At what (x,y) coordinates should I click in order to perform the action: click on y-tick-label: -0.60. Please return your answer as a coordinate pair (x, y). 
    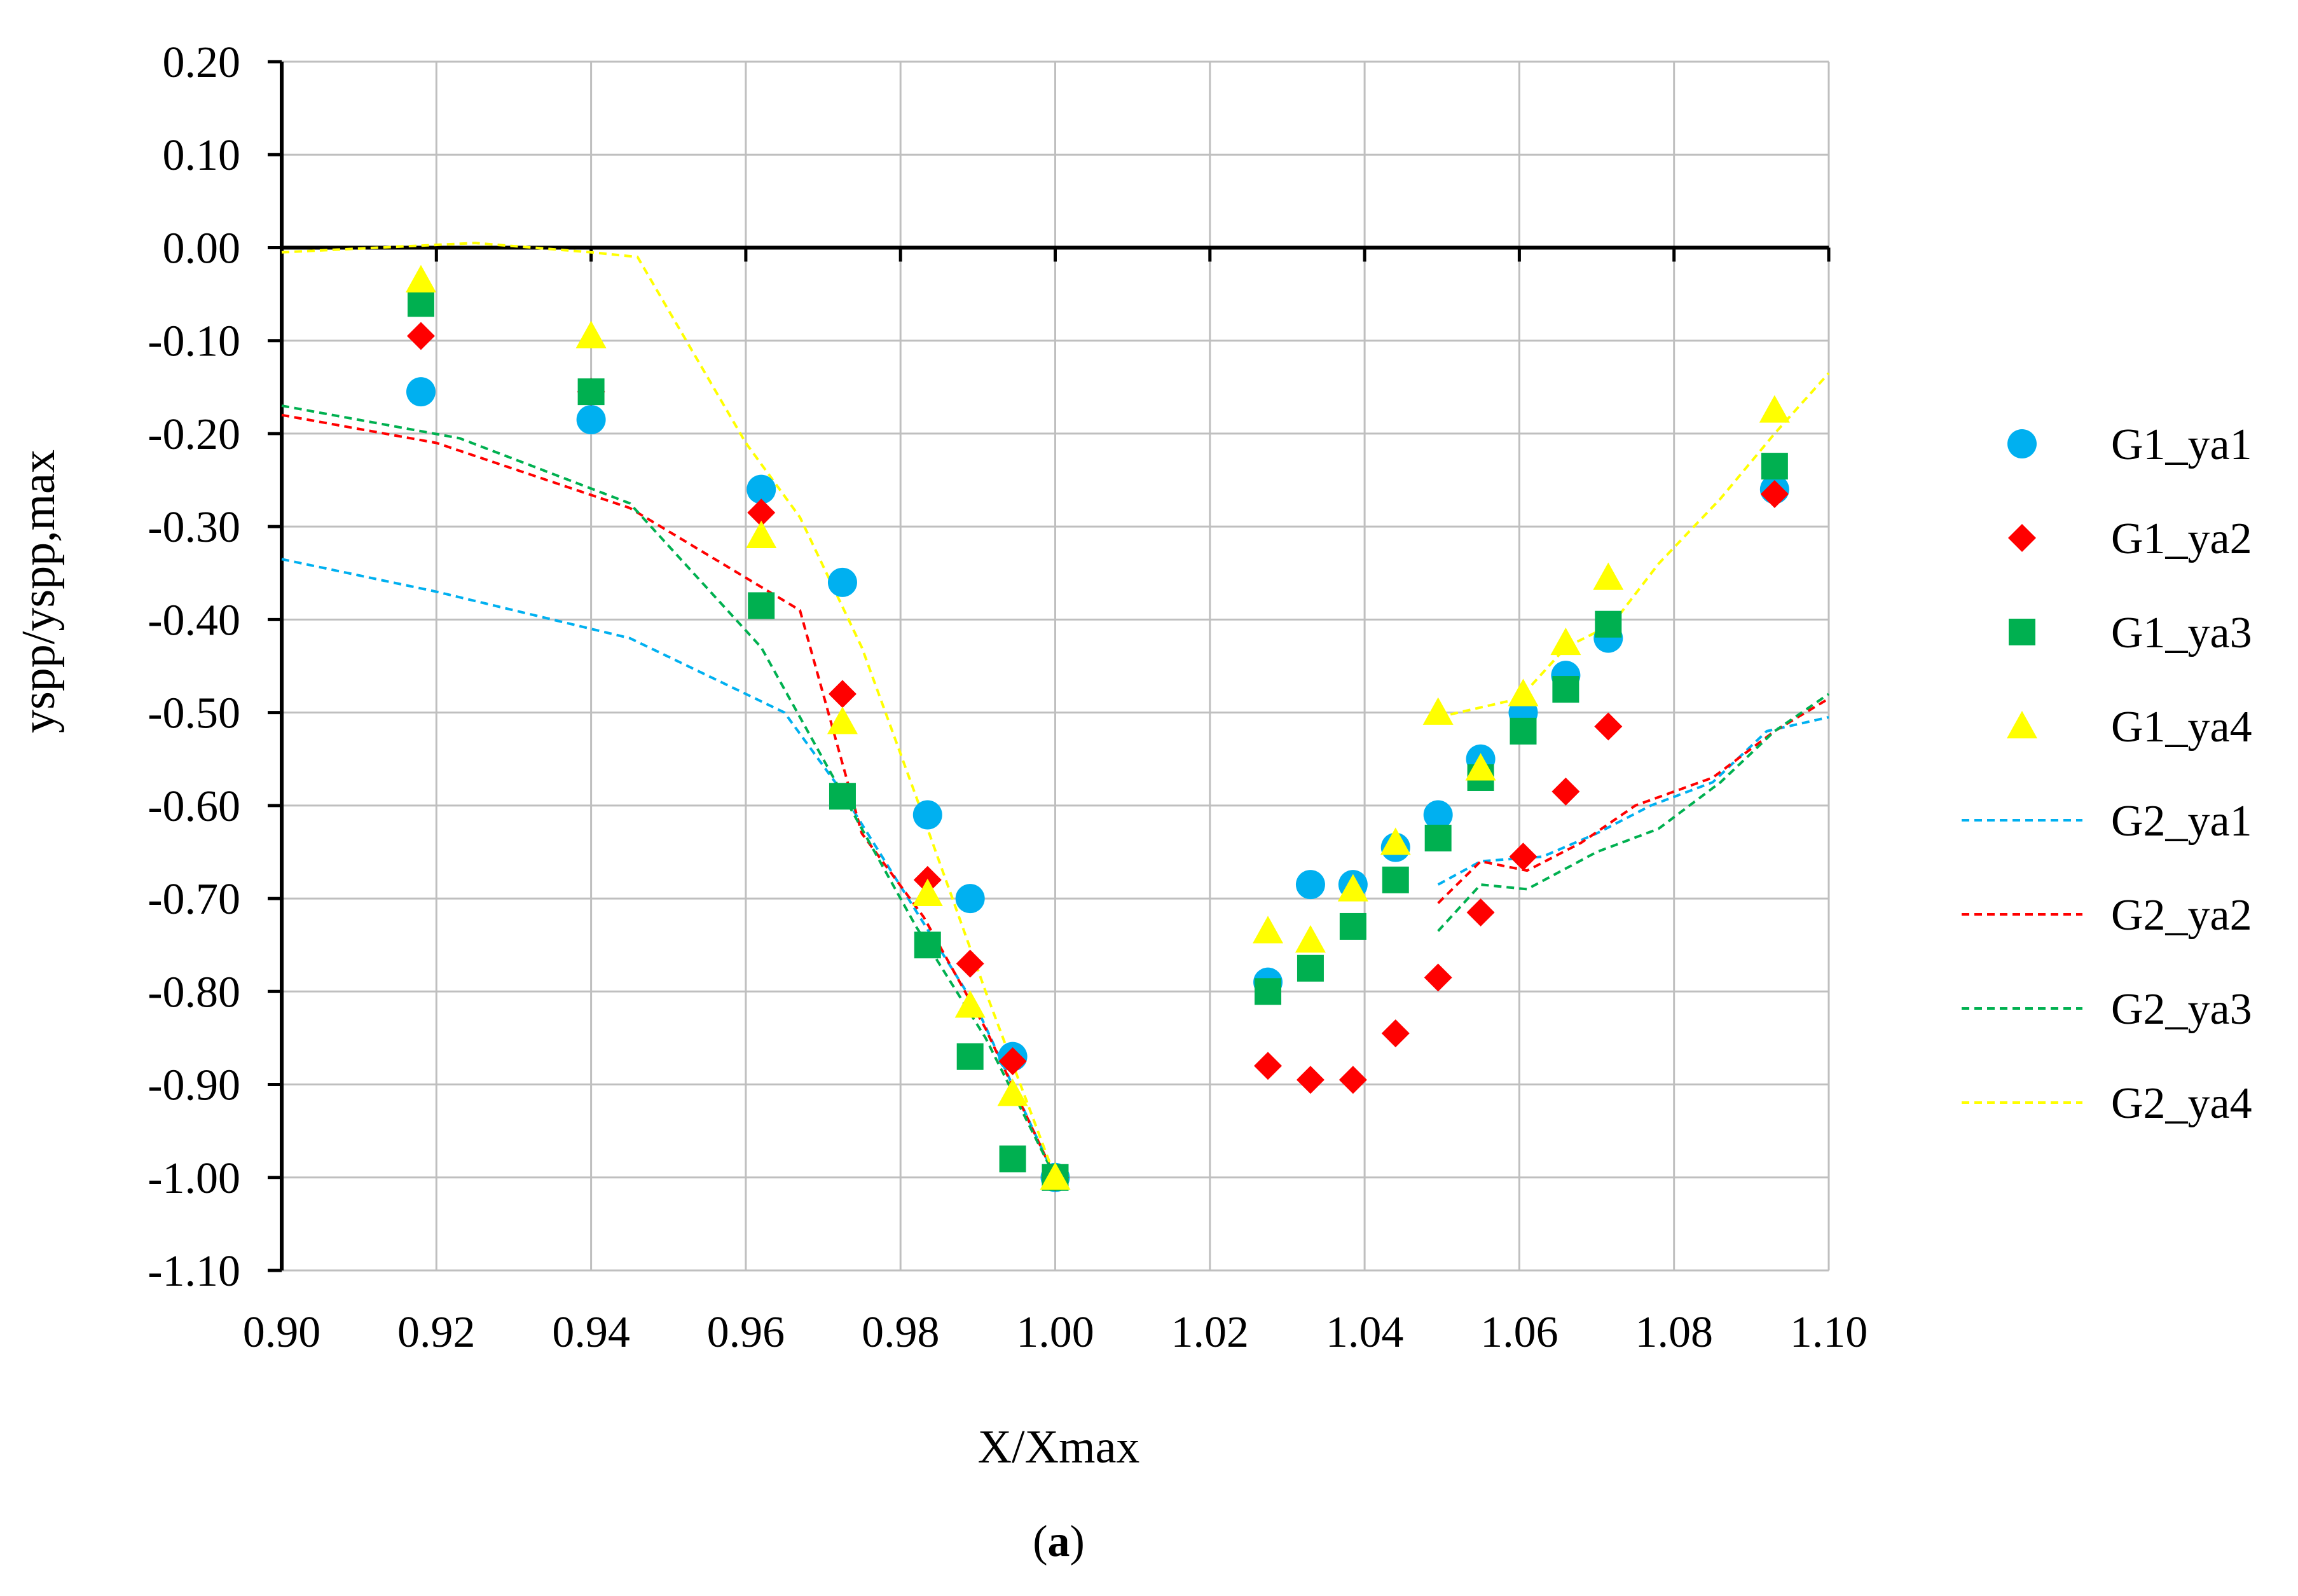
    Looking at the image, I should click on (194, 806).